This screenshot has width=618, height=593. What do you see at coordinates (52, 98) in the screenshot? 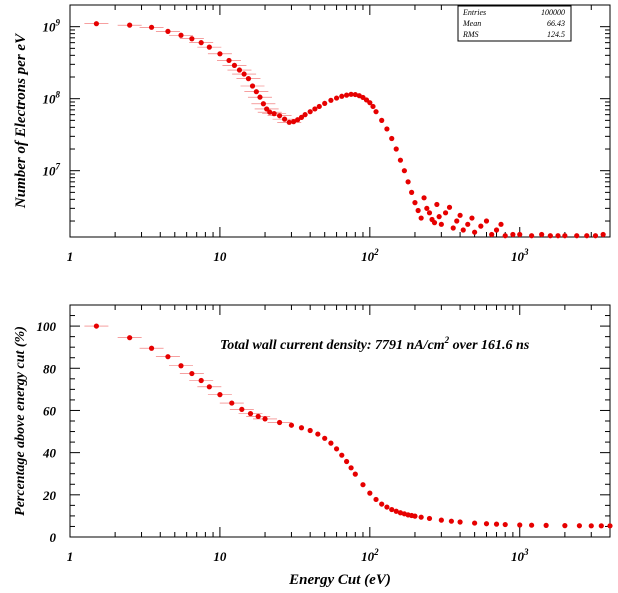
I see `y-tick-label: 10⁸` at bounding box center [52, 98].